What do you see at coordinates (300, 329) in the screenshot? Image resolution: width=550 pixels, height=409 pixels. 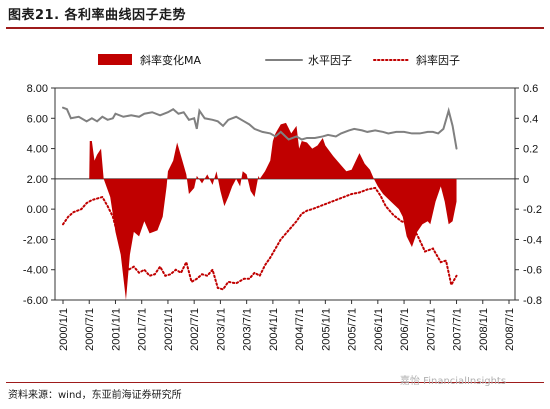 I see `x-axis-label: 2004/7/1` at bounding box center [300, 329].